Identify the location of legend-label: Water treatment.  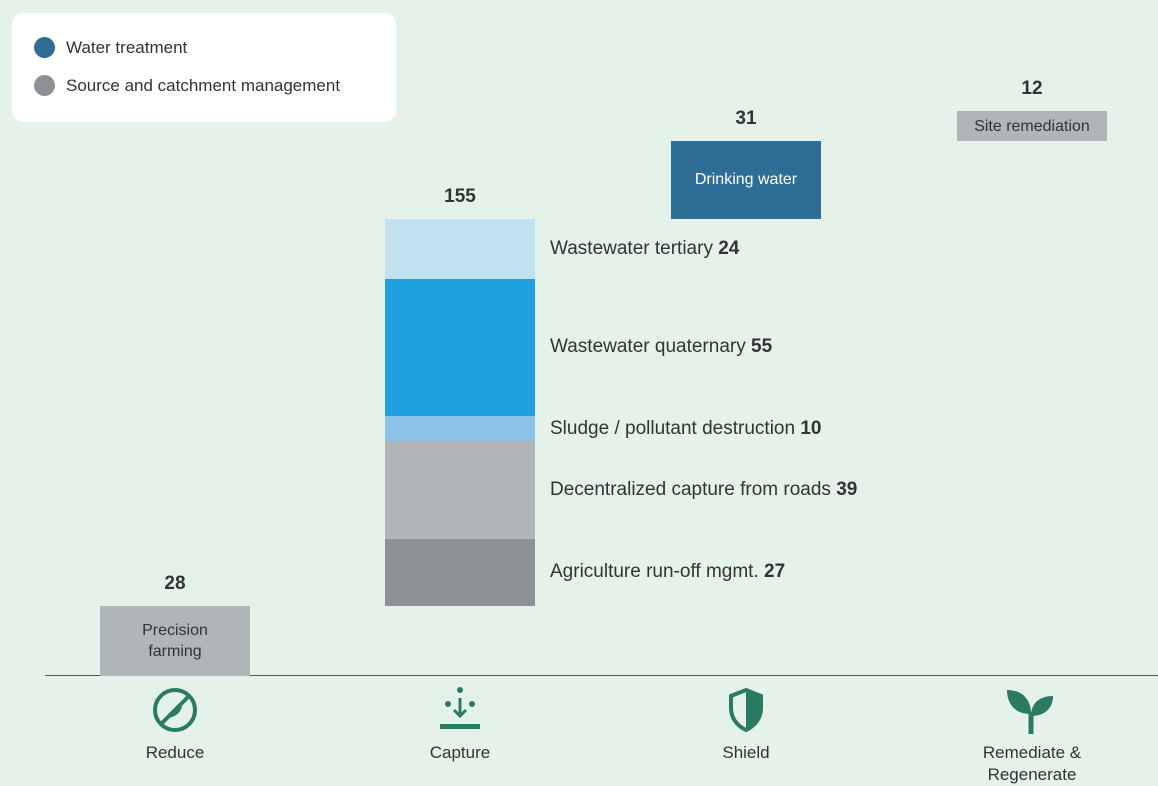
(127, 47).